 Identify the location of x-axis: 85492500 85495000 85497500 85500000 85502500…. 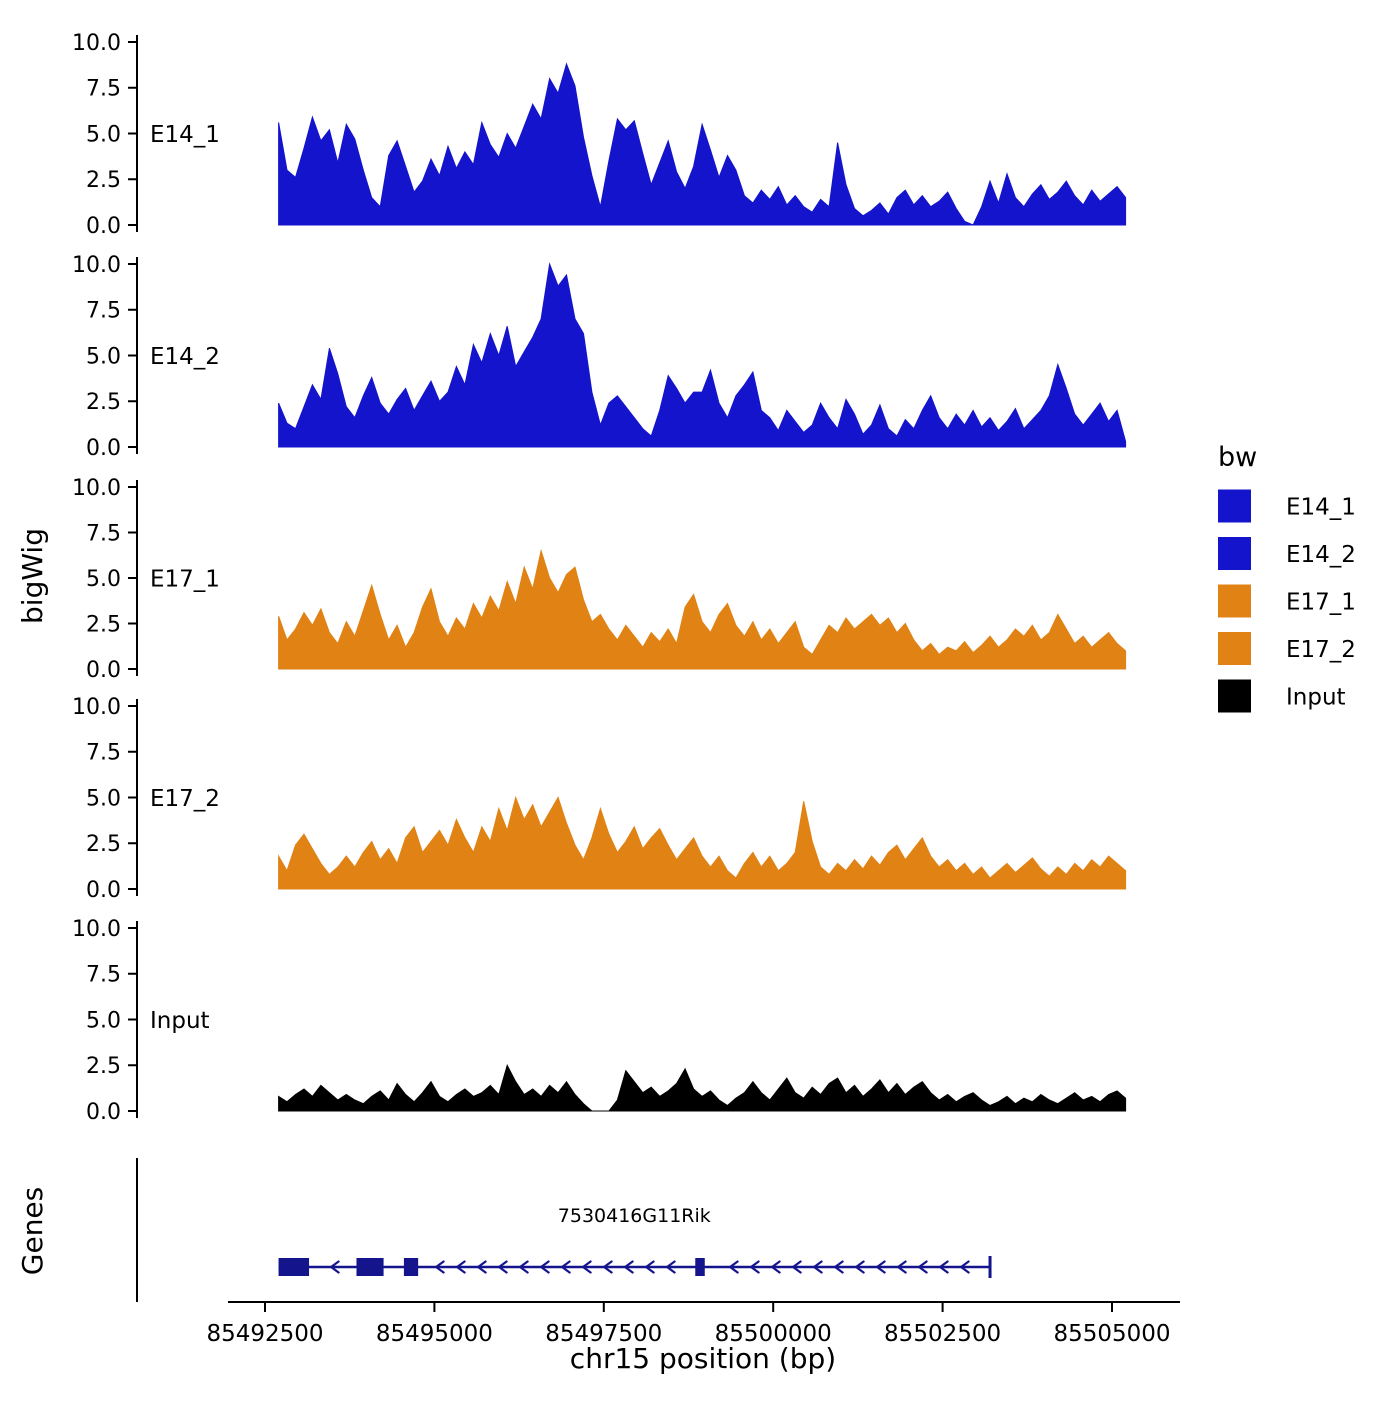
(693, 1324).